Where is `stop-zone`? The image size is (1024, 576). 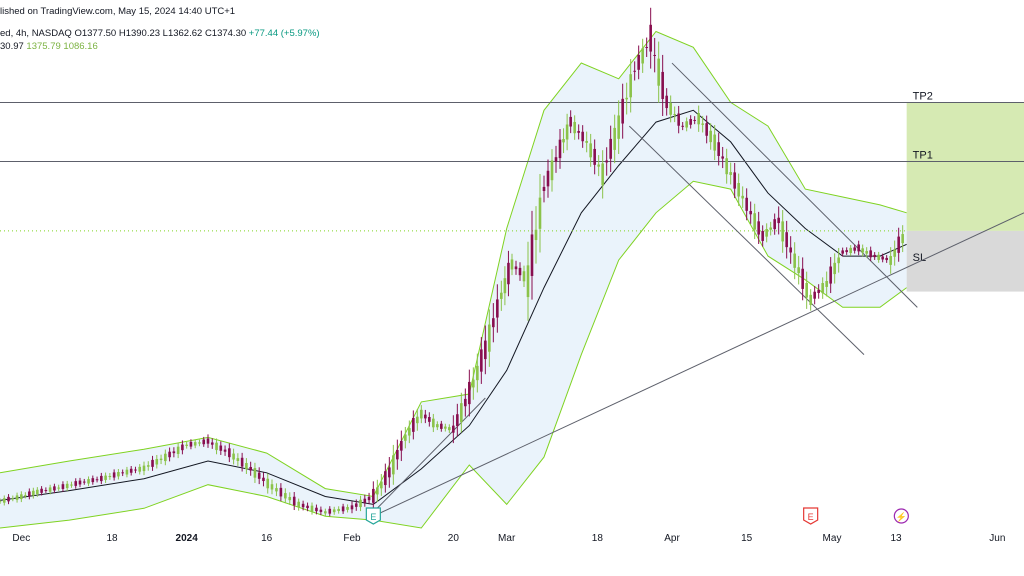
stop-zone is located at coordinates (965, 261).